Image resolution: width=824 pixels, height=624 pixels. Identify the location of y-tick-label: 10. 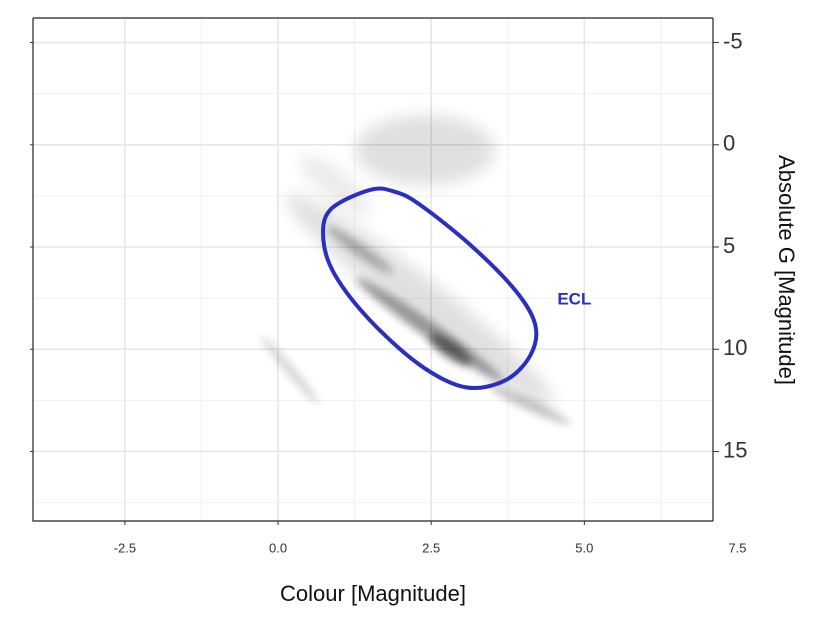
(735, 347).